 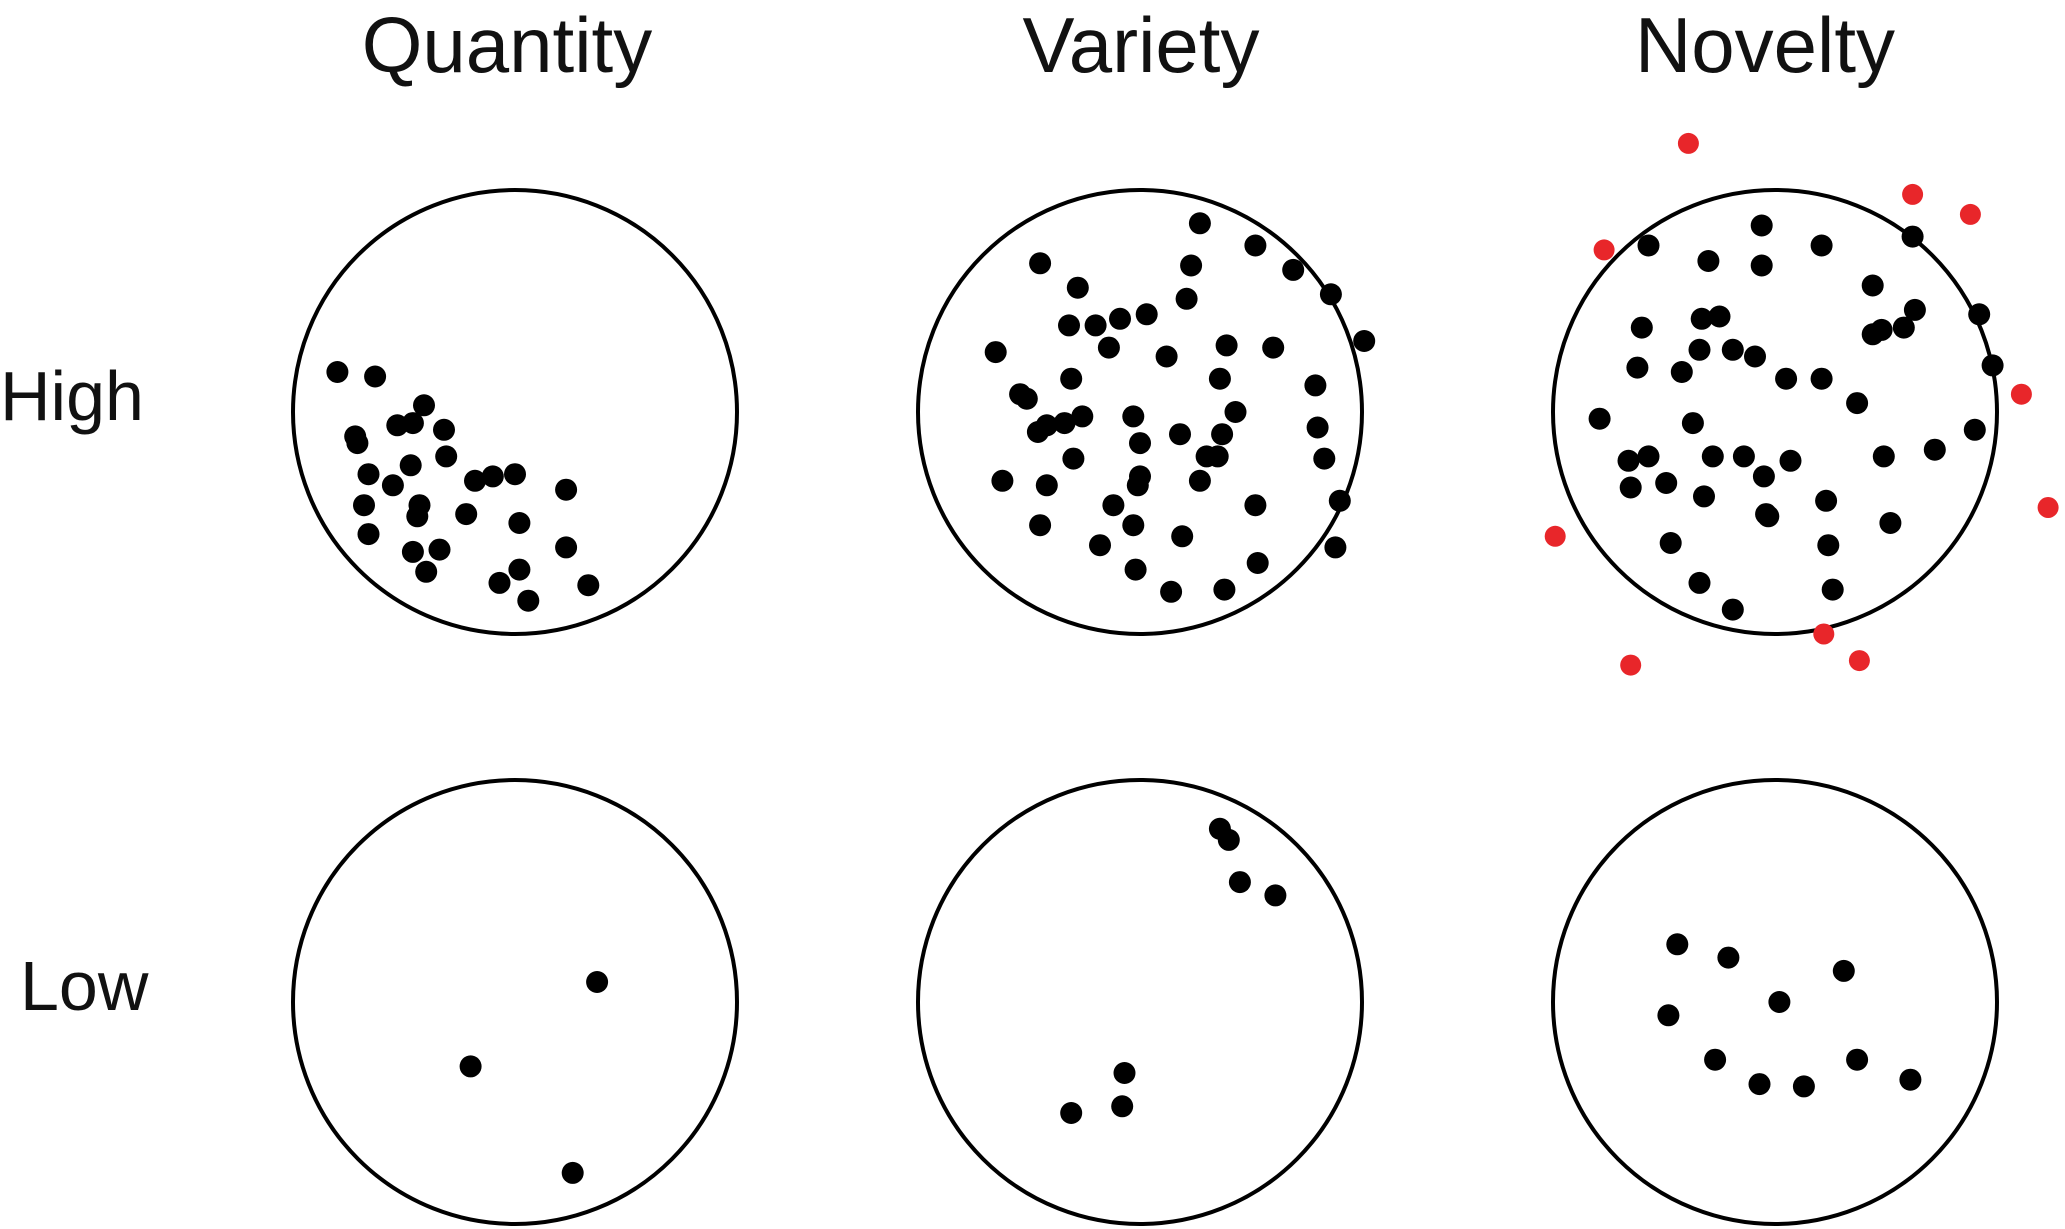 I want to click on panel-novelty-low, so click(x=1775, y=1002).